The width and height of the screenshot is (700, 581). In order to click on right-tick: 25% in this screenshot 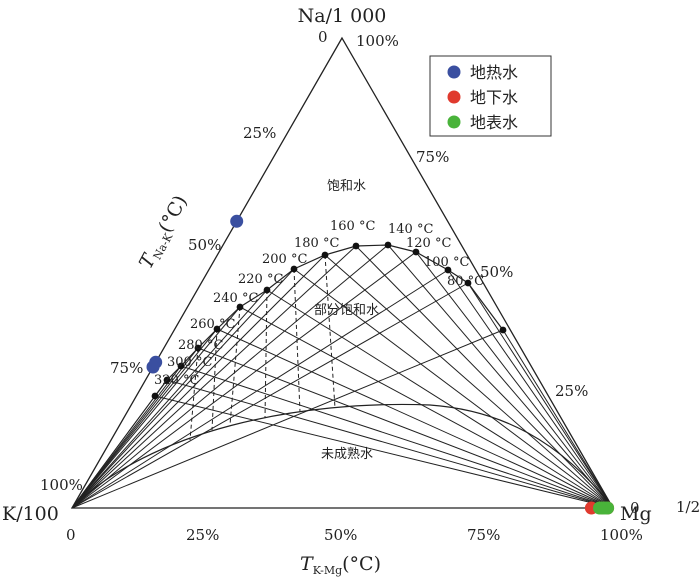, I will do `click(571, 391)`.